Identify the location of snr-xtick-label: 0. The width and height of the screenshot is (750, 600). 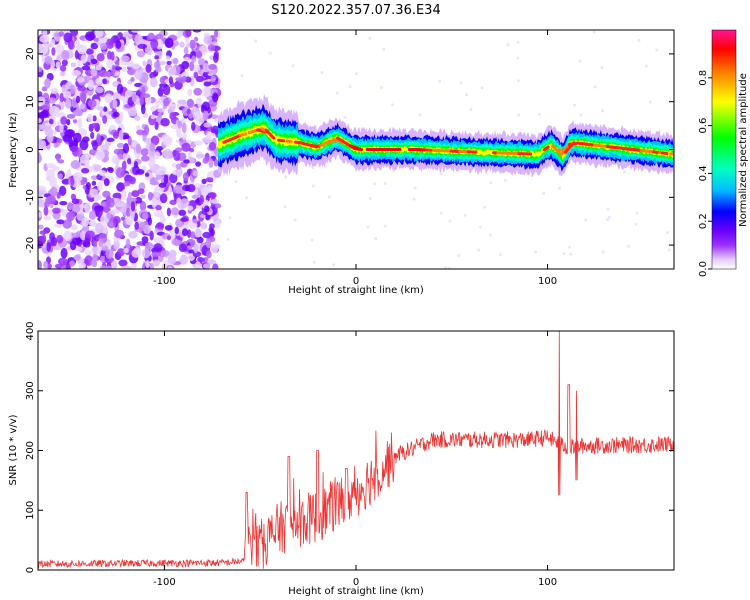
(356, 582).